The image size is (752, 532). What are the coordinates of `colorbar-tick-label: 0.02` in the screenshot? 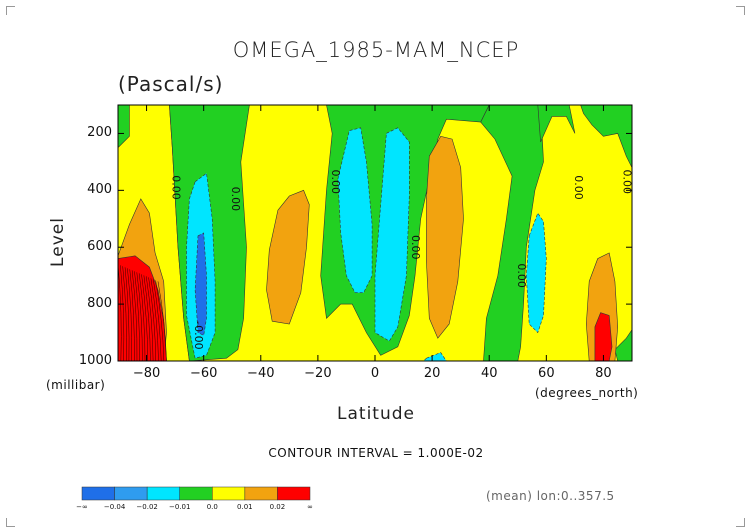 It's located at (277, 507).